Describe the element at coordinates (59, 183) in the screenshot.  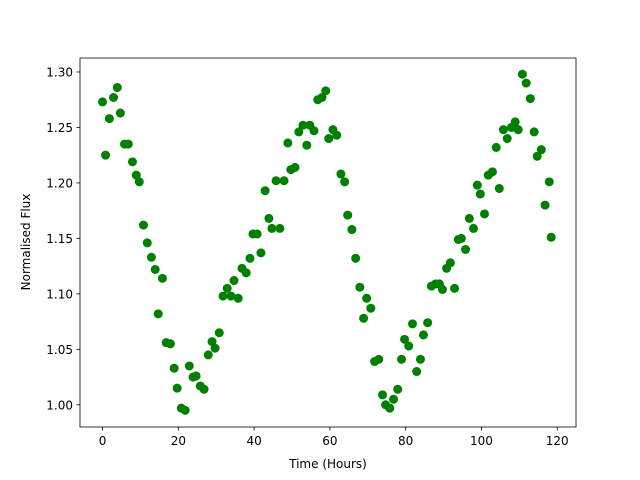
I see `y-tick-label: 1.20` at that location.